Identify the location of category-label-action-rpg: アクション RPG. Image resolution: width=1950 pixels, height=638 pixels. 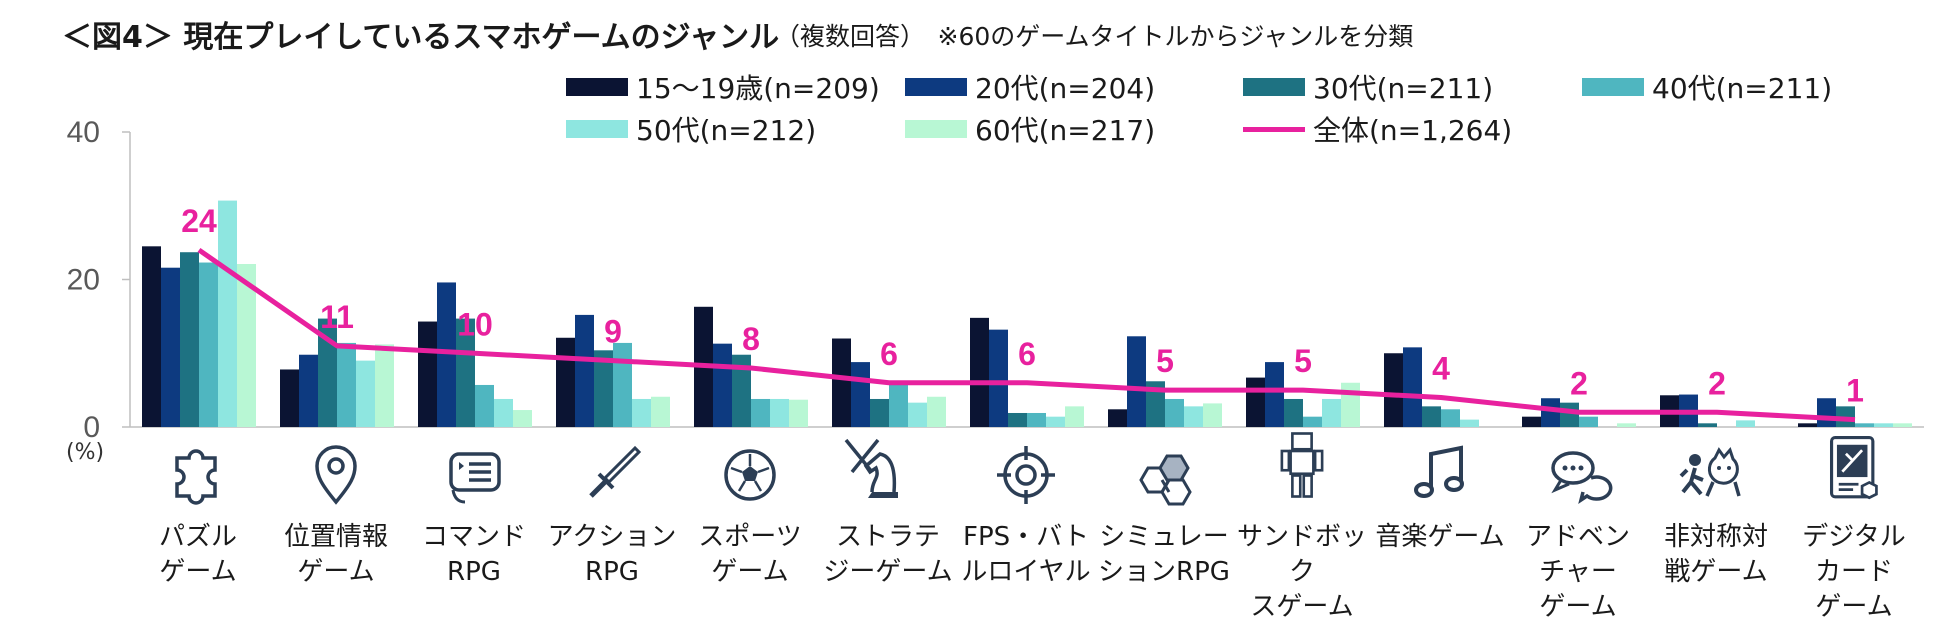
(612, 554).